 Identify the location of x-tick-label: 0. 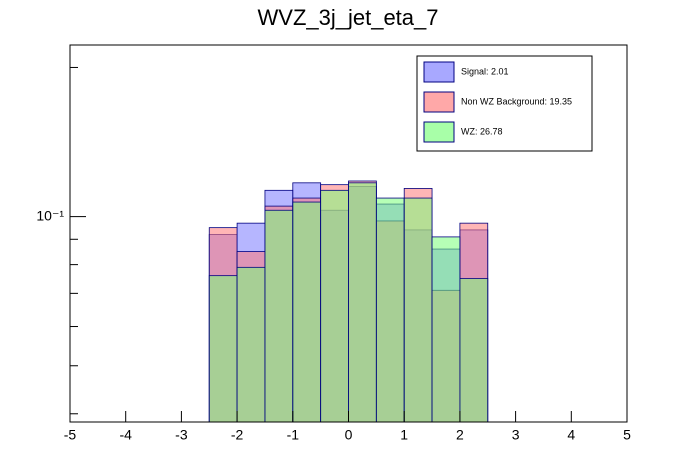
(349, 435).